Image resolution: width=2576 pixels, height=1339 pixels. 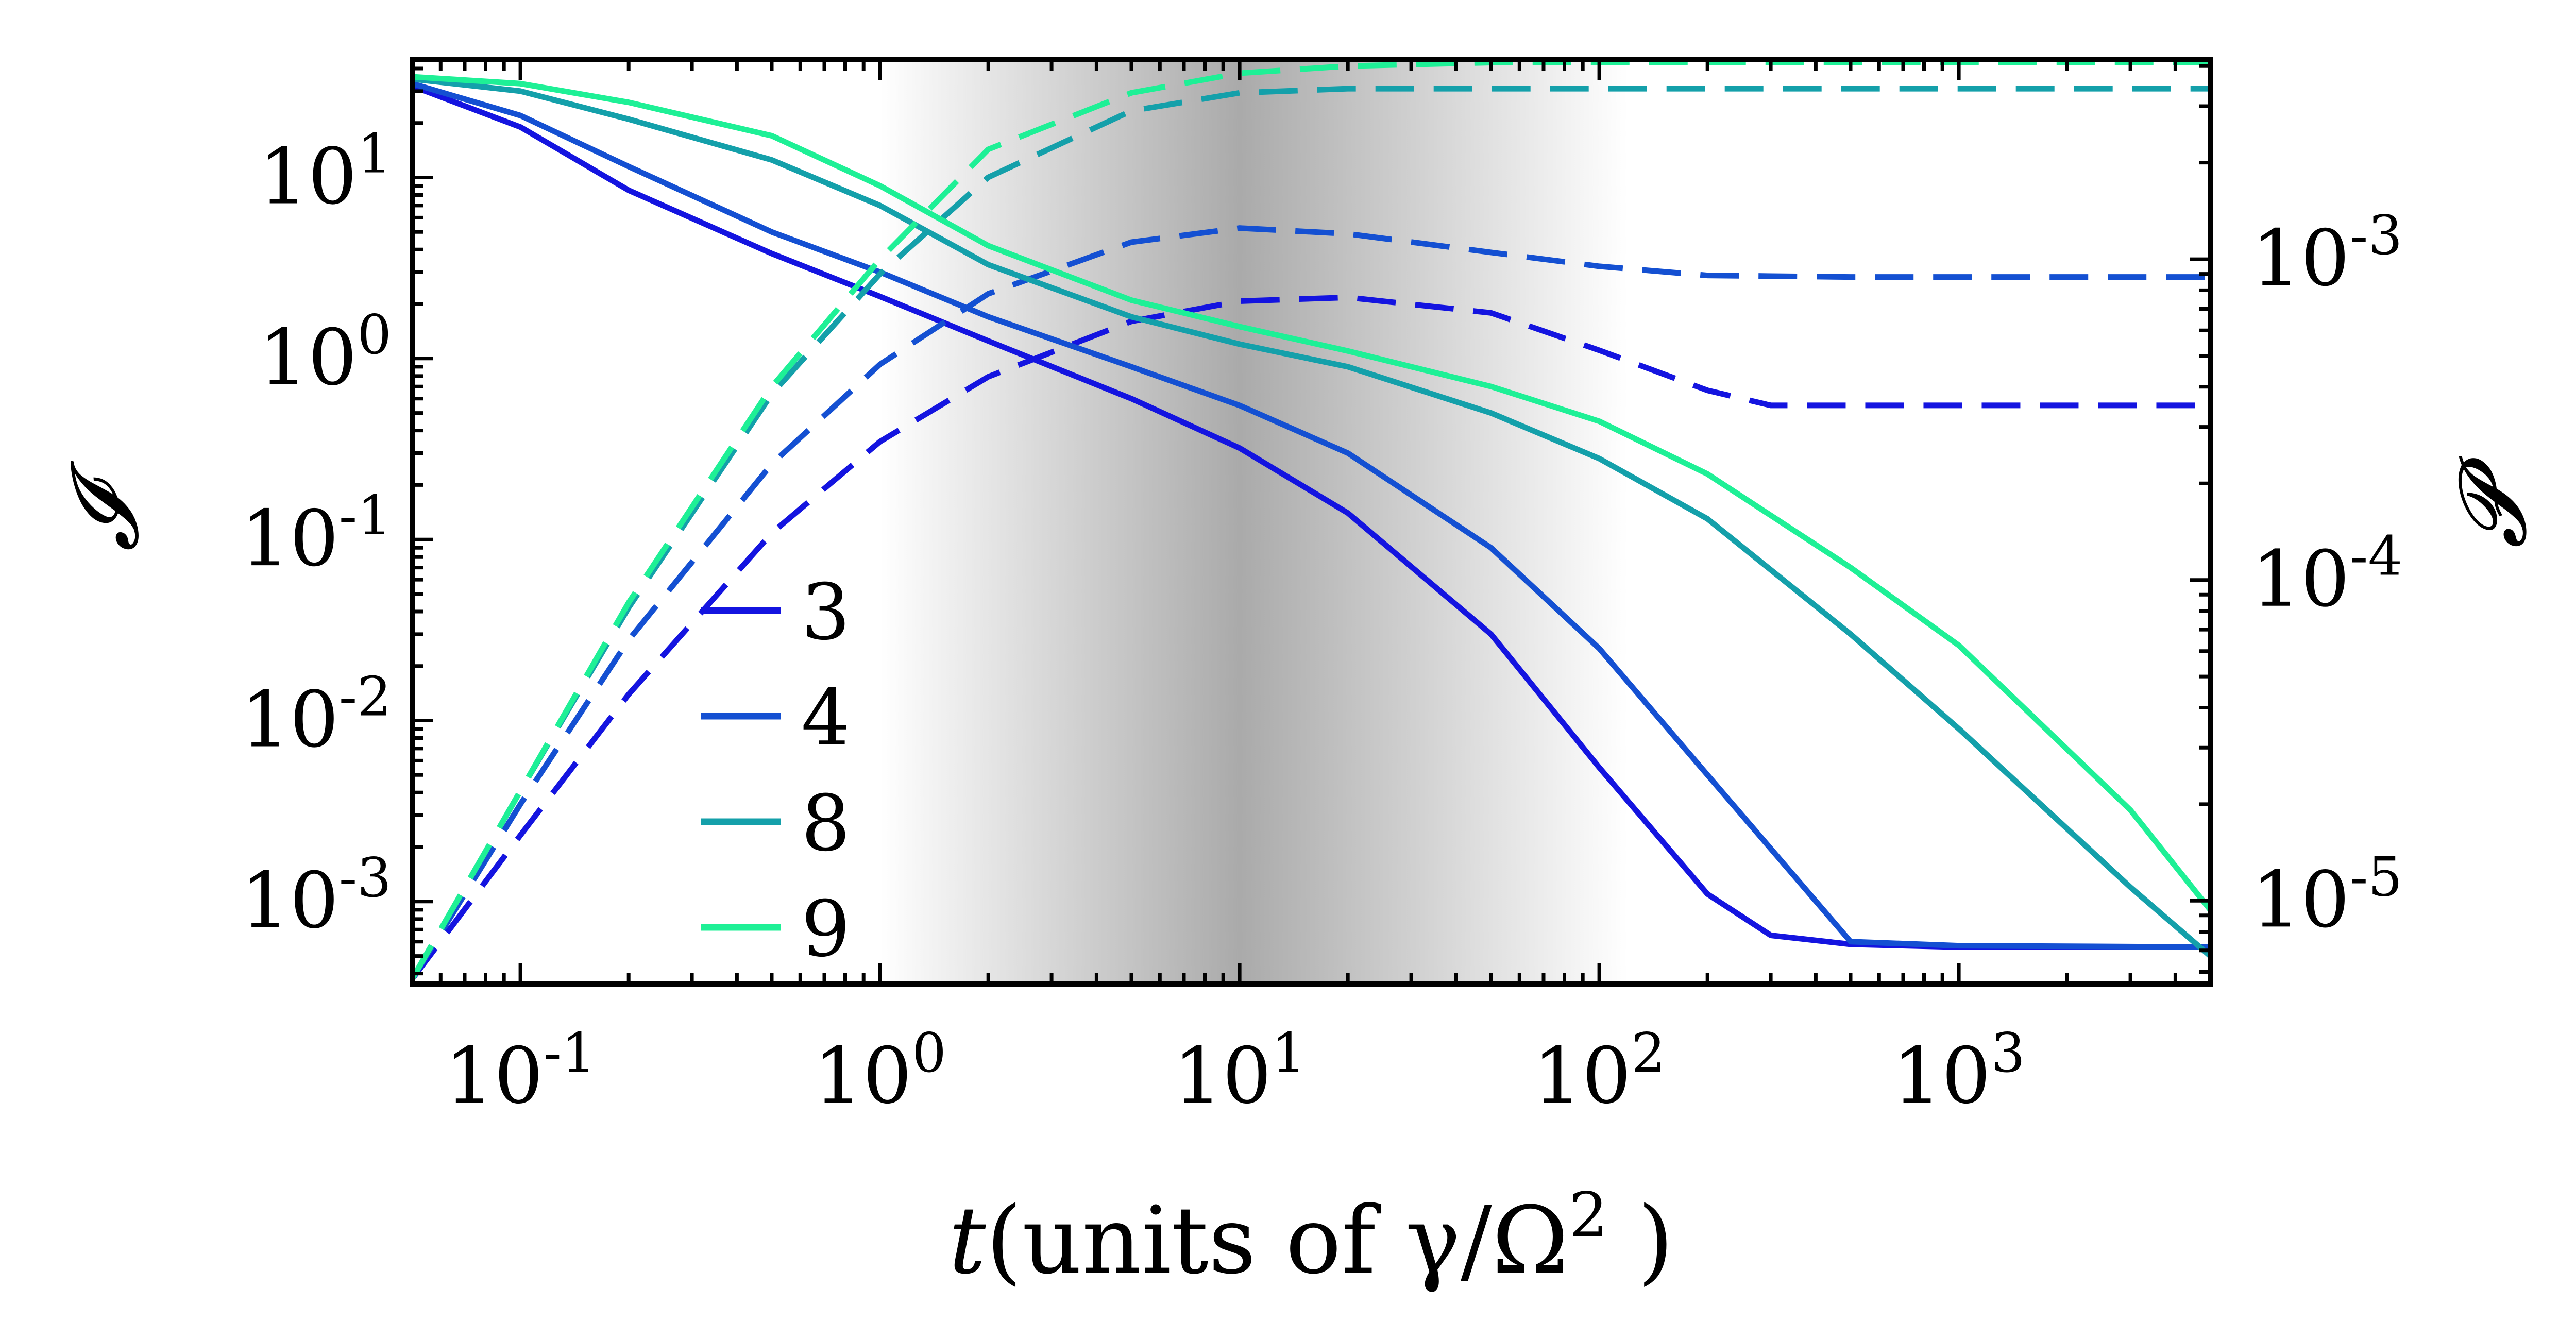 What do you see at coordinates (316, 715) in the screenshot?
I see `left-y-tick-label--2: 10⁻²` at bounding box center [316, 715].